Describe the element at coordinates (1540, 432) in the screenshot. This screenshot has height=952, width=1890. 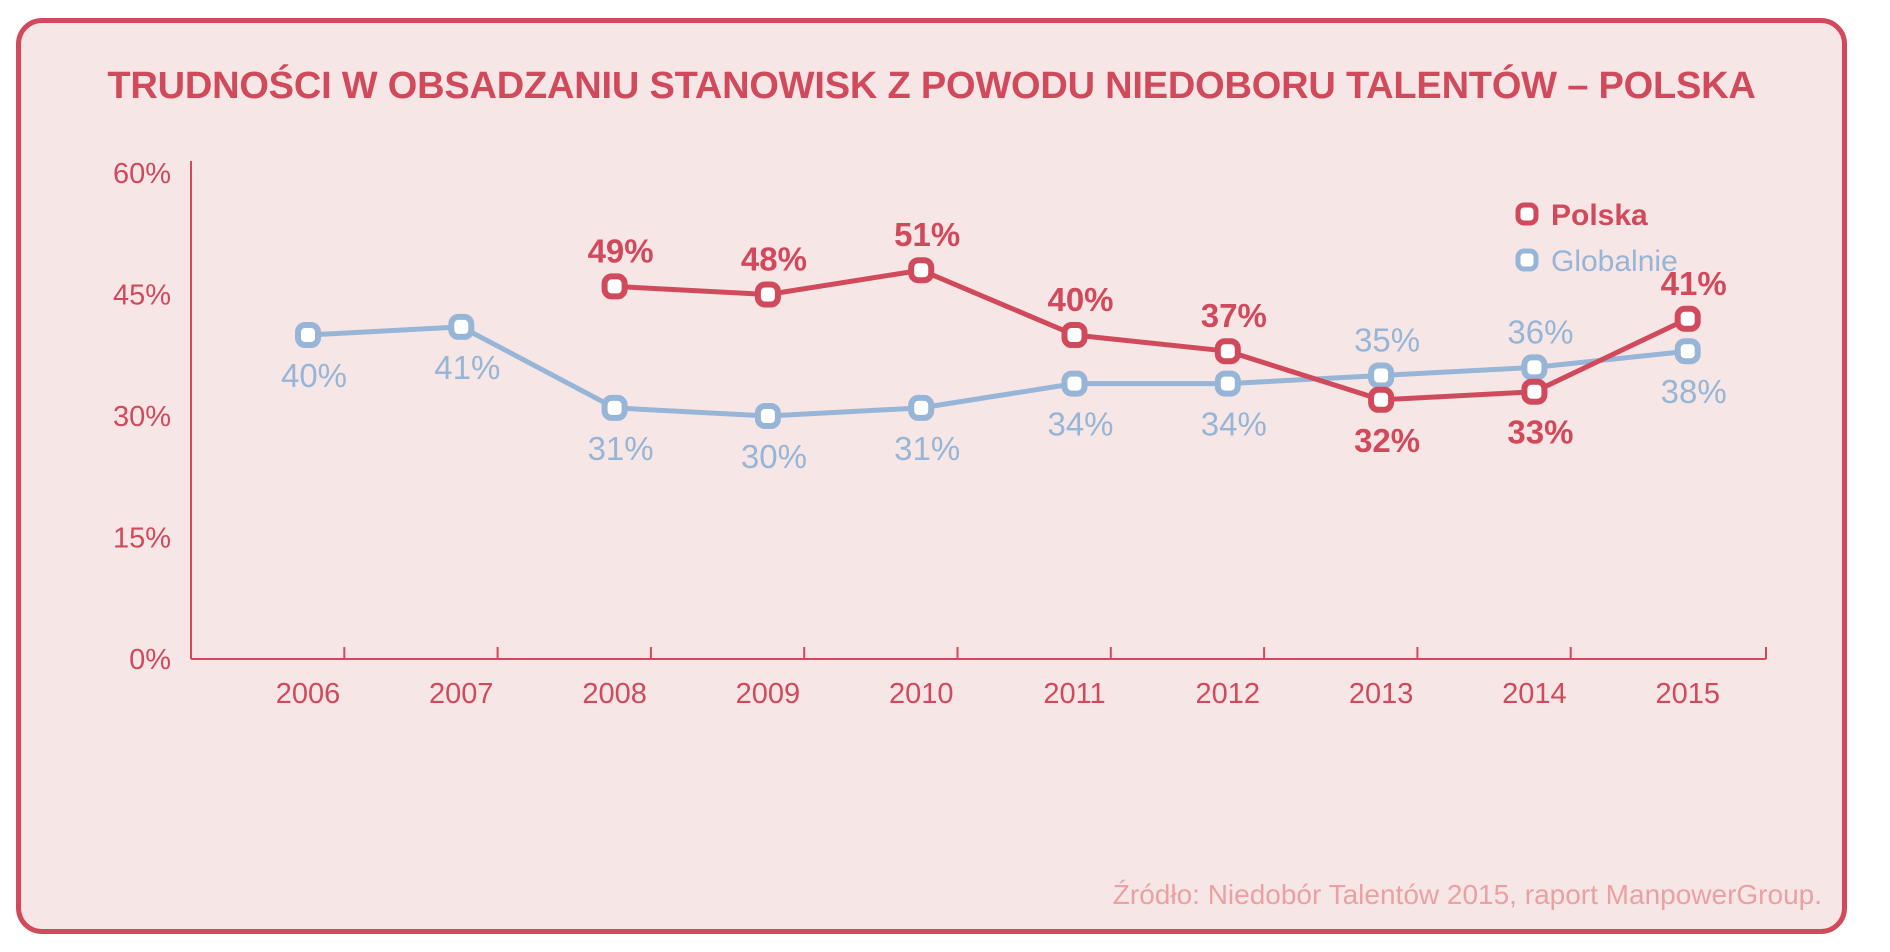
I see `data-label-polska: 33%` at that location.